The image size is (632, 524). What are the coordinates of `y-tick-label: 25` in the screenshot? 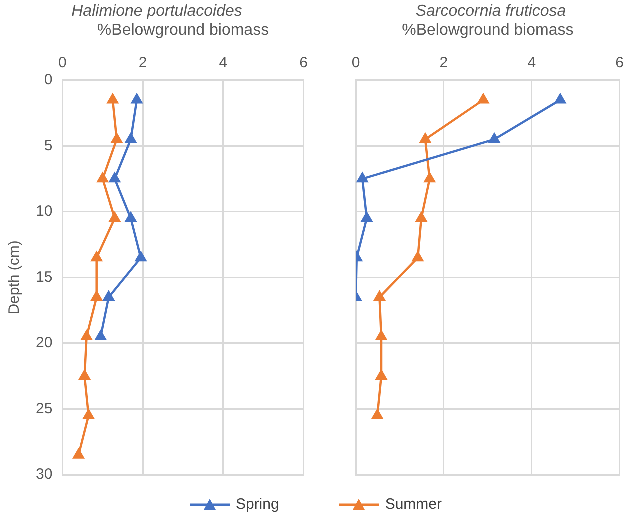 It's located at (44, 409).